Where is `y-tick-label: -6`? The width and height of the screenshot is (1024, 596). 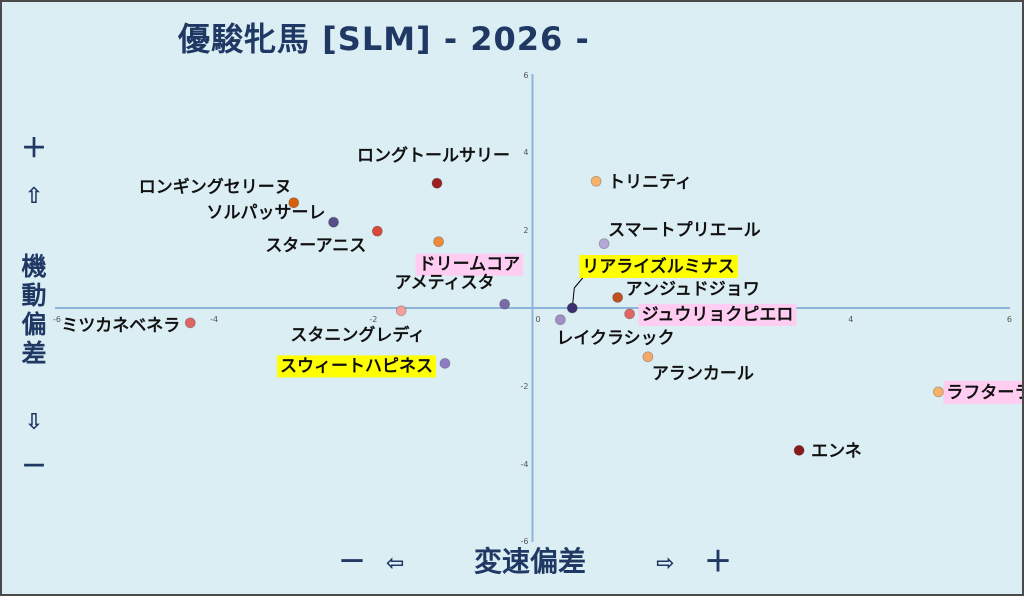 y-tick-label: -6 is located at coordinates (525, 541).